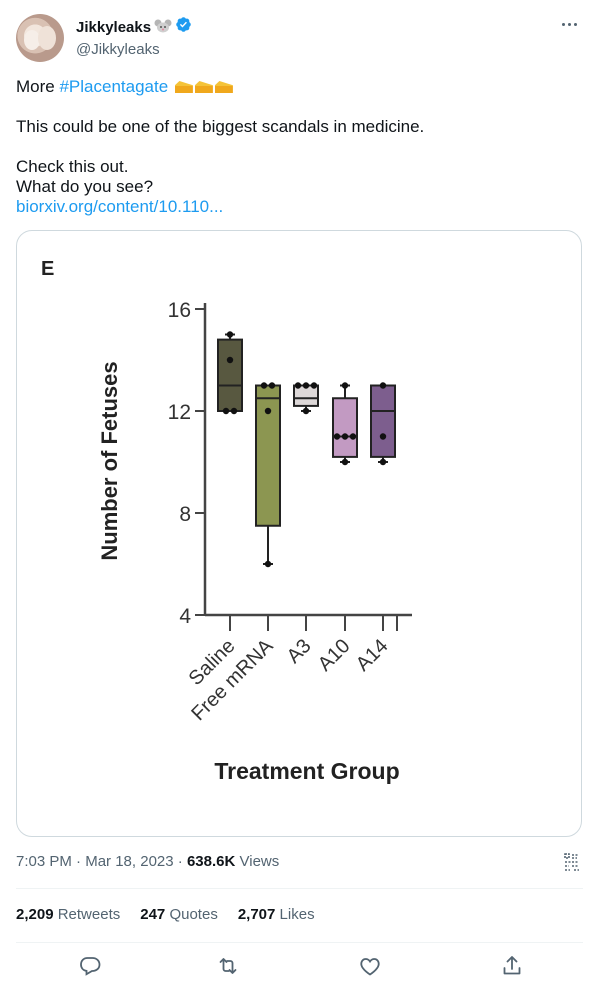  What do you see at coordinates (334, 655) in the screenshot?
I see `x-tick-label: A10` at bounding box center [334, 655].